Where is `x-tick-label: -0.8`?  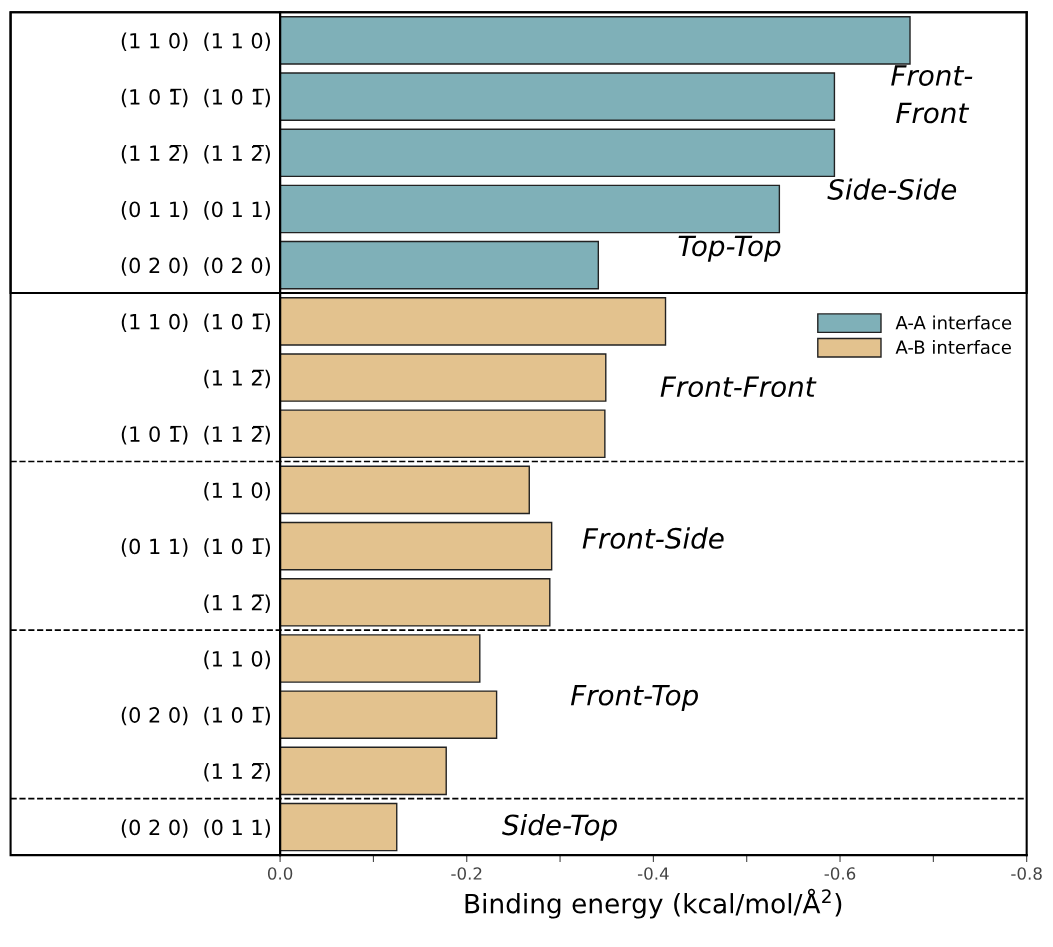 x-tick-label: -0.8 is located at coordinates (1026, 873).